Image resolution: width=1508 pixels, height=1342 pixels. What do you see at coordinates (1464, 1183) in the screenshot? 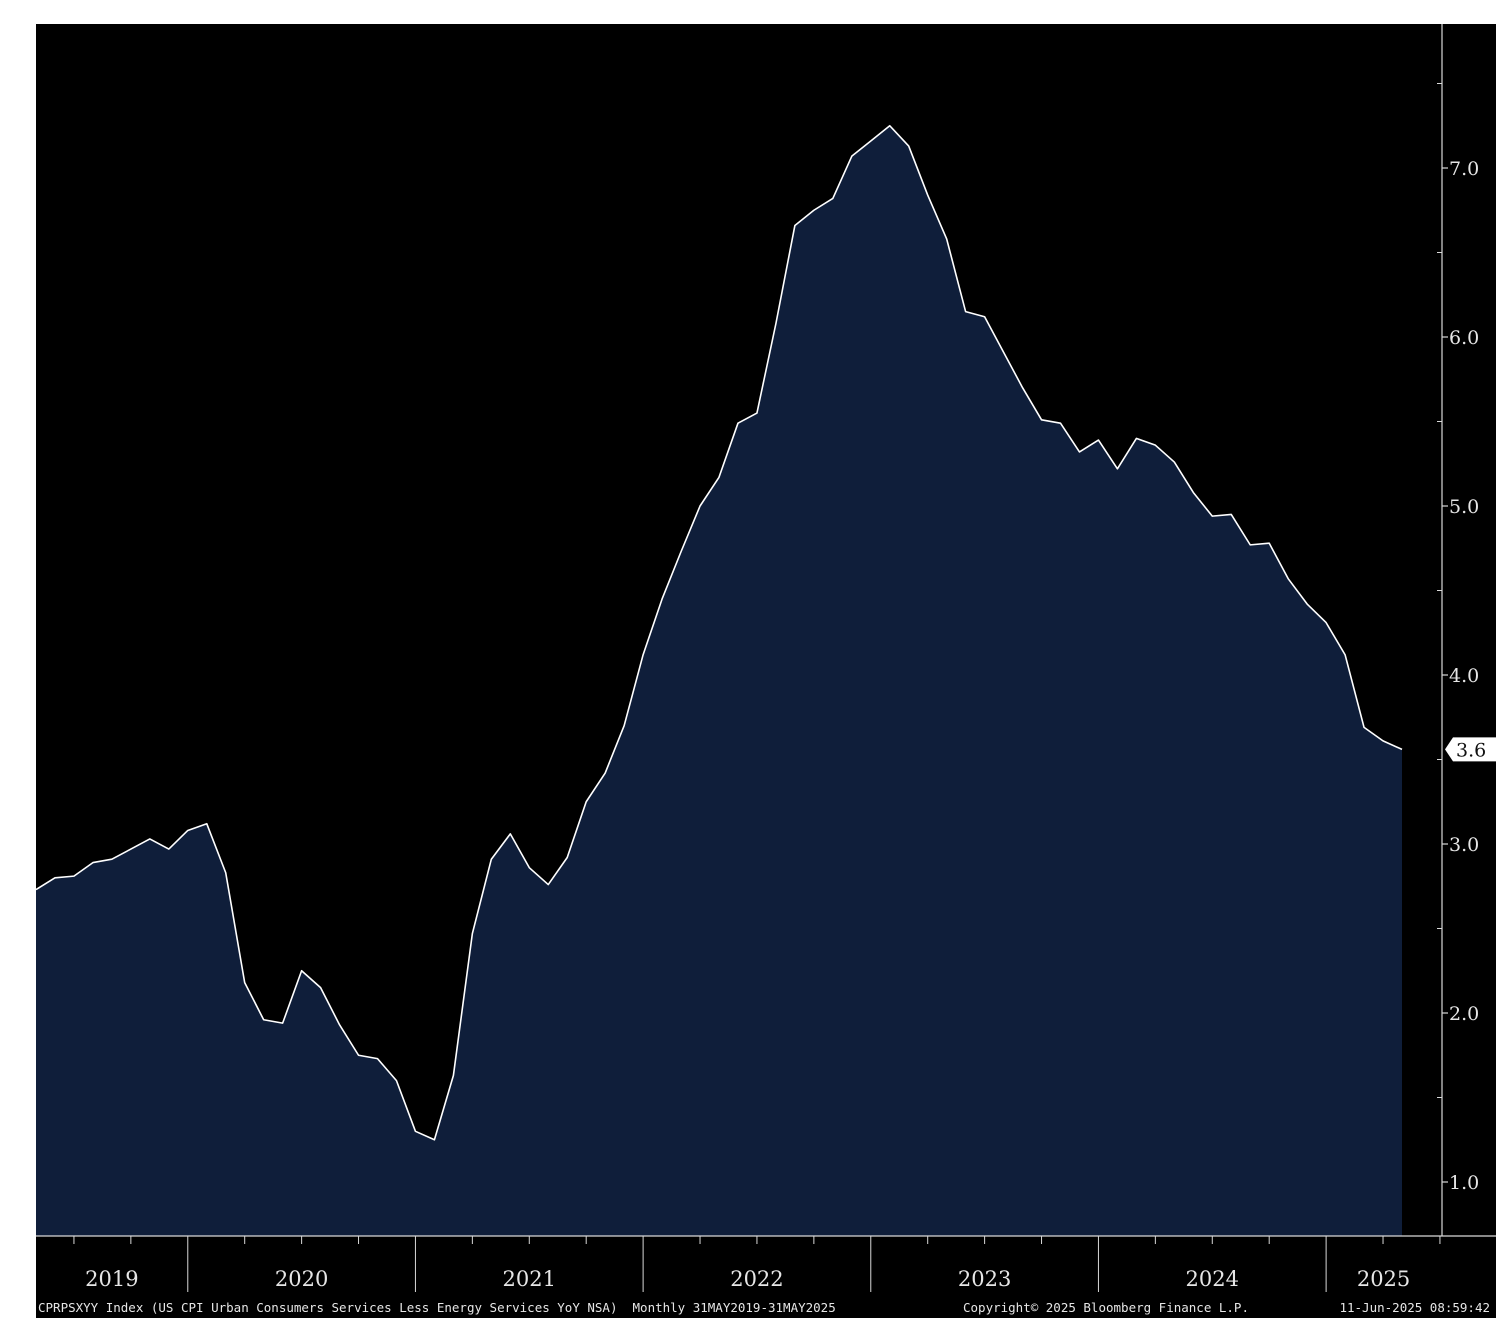
I see `y-tick-label: 1.0` at bounding box center [1464, 1183].